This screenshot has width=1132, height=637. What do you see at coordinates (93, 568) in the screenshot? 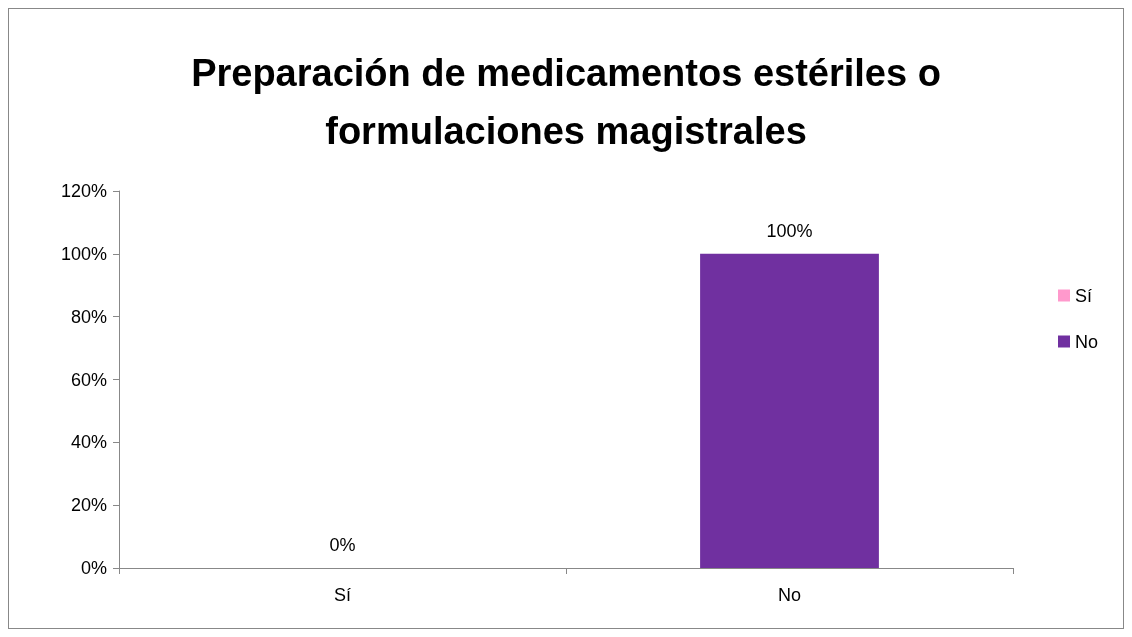
I see `y-tick-label: 0%` at bounding box center [93, 568].